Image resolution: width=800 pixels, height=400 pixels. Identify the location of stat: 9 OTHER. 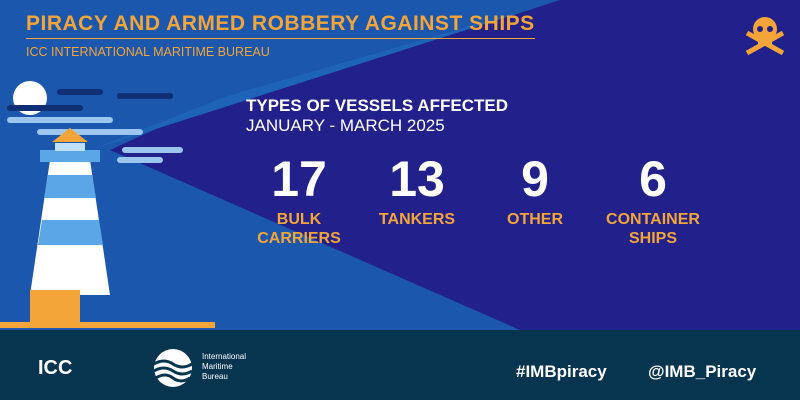
(535, 199).